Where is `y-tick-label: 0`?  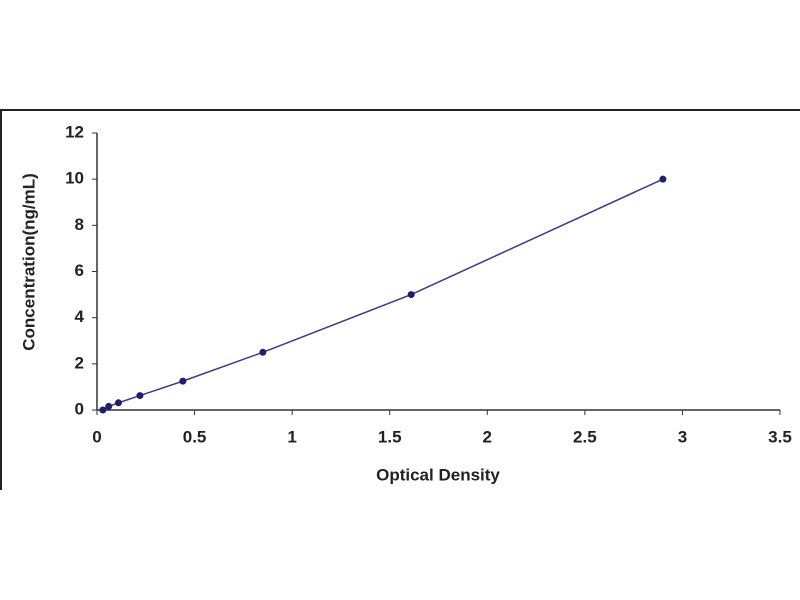
y-tick-label: 0 is located at coordinates (79, 408).